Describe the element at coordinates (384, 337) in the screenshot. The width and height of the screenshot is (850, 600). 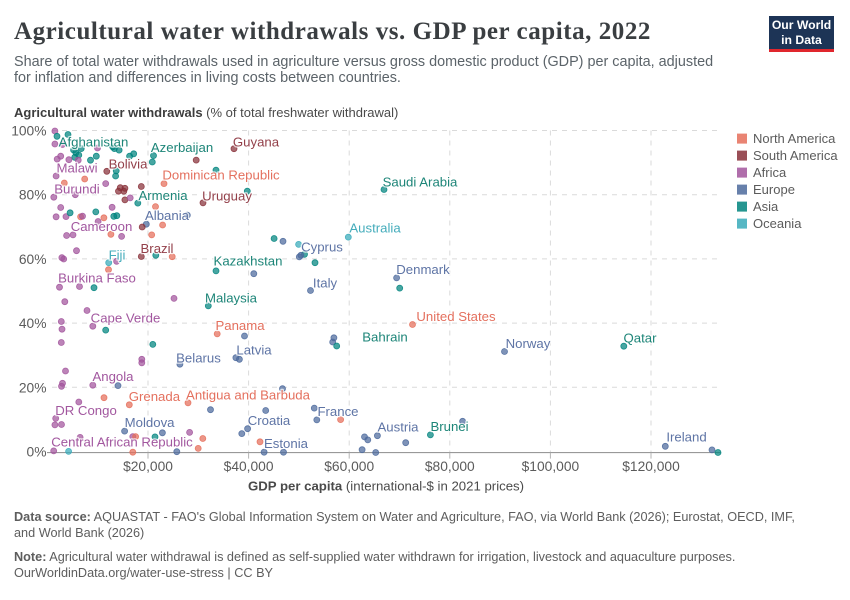
I see `svg-text: Bahrain` at that location.